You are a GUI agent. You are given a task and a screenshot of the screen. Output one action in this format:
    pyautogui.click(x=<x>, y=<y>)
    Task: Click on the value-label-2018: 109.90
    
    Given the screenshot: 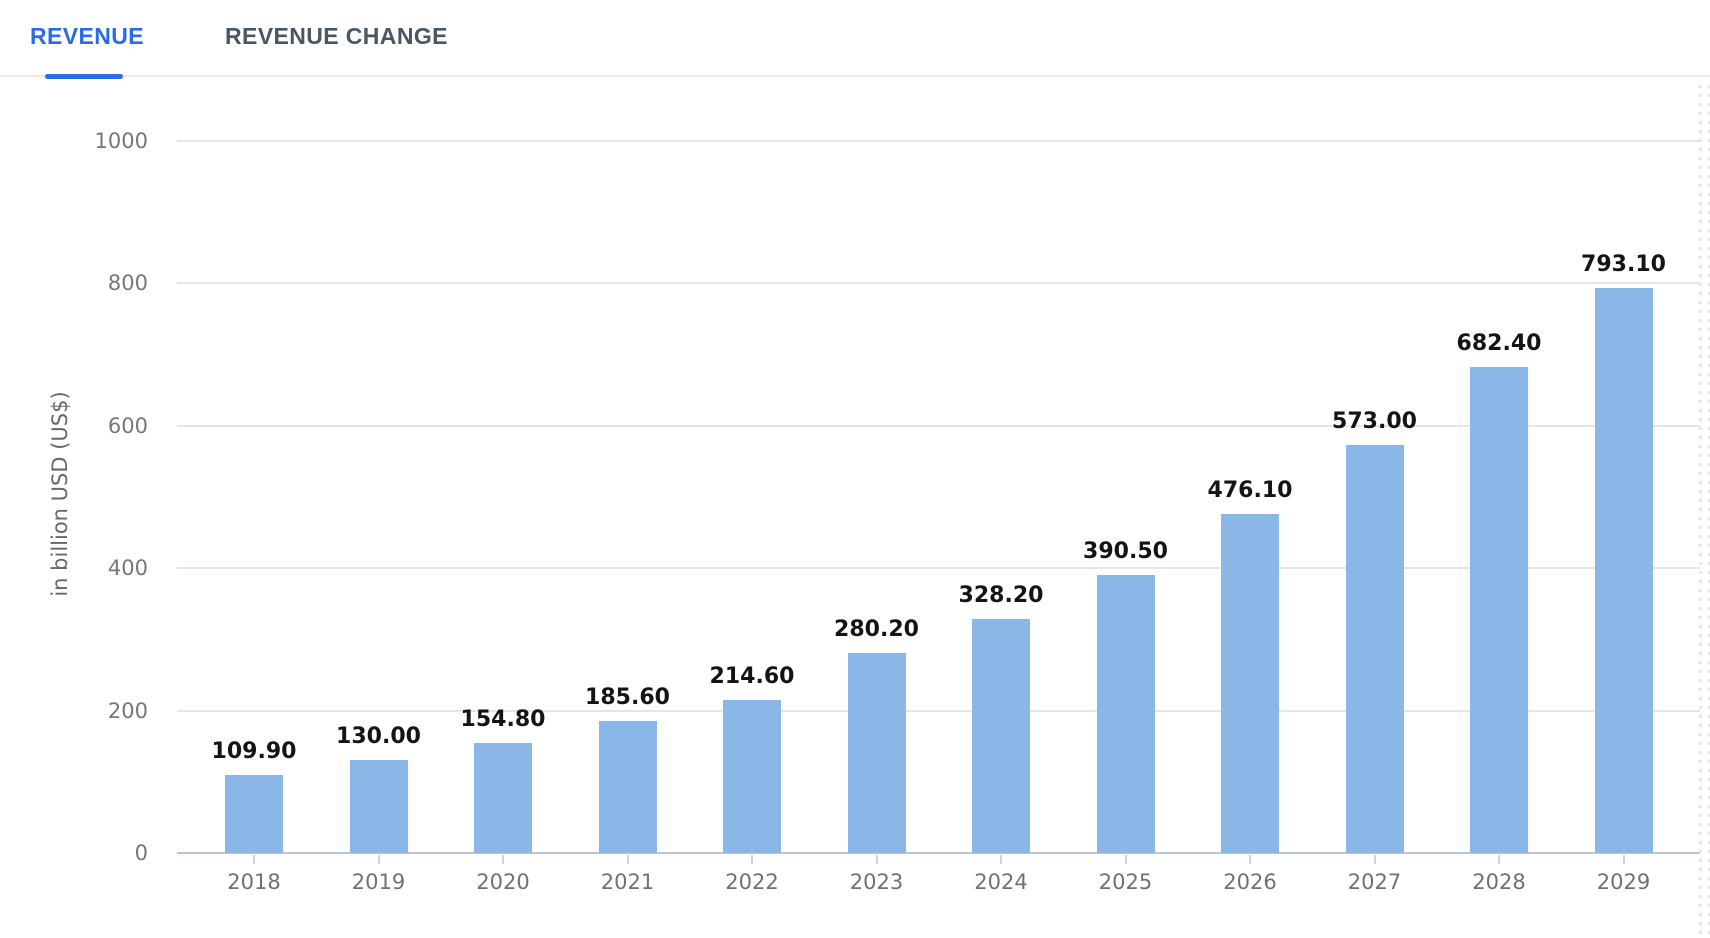 What is the action you would take?
    pyautogui.click(x=254, y=751)
    